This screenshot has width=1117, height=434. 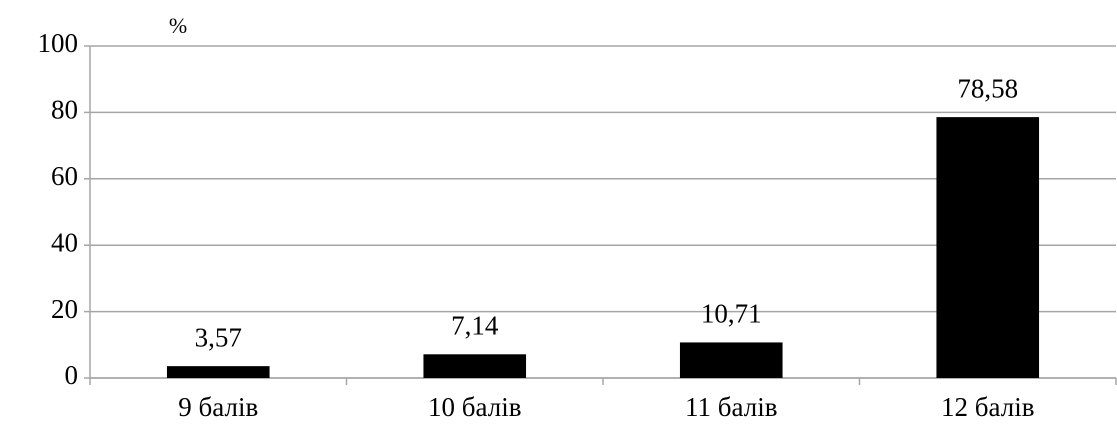 I want to click on x-tick-label: 9 балів, so click(x=218, y=407).